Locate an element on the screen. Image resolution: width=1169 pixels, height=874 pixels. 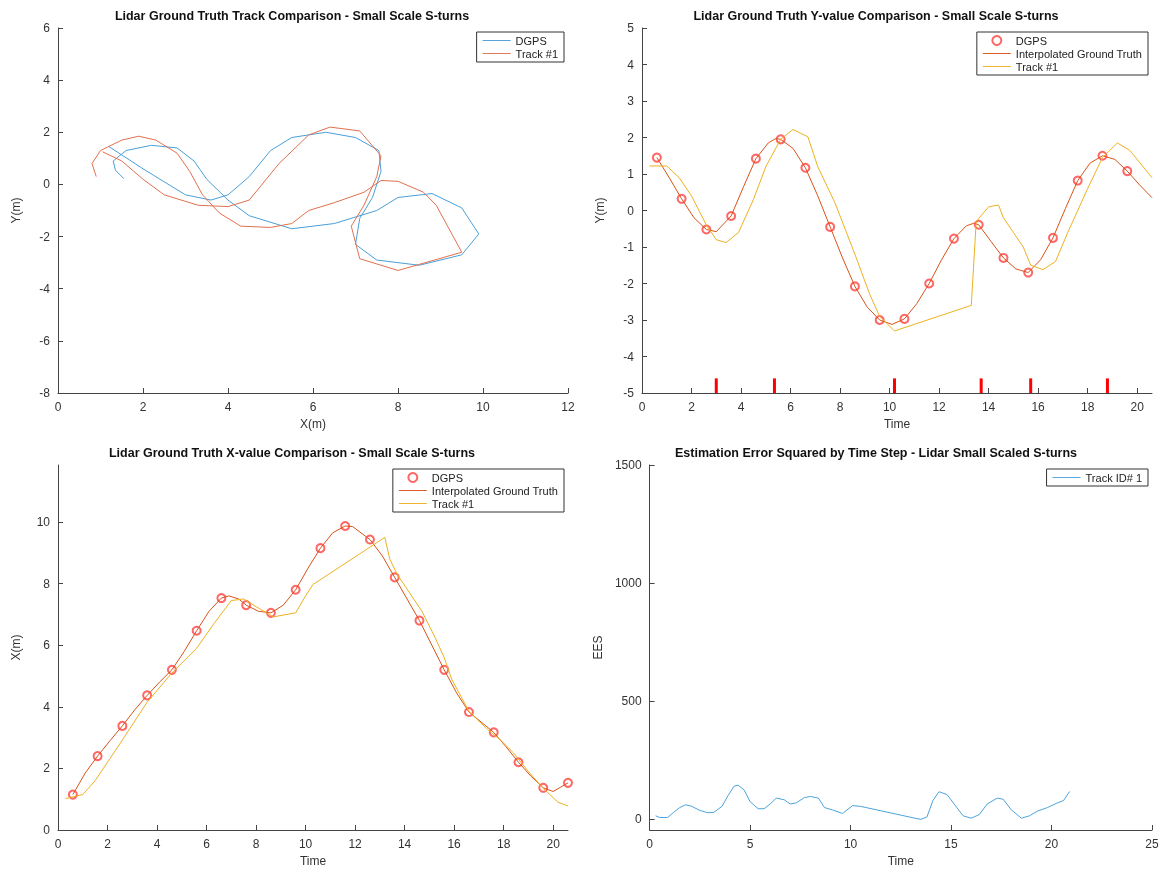
y-tick-label: -8 is located at coordinates (45, 393).